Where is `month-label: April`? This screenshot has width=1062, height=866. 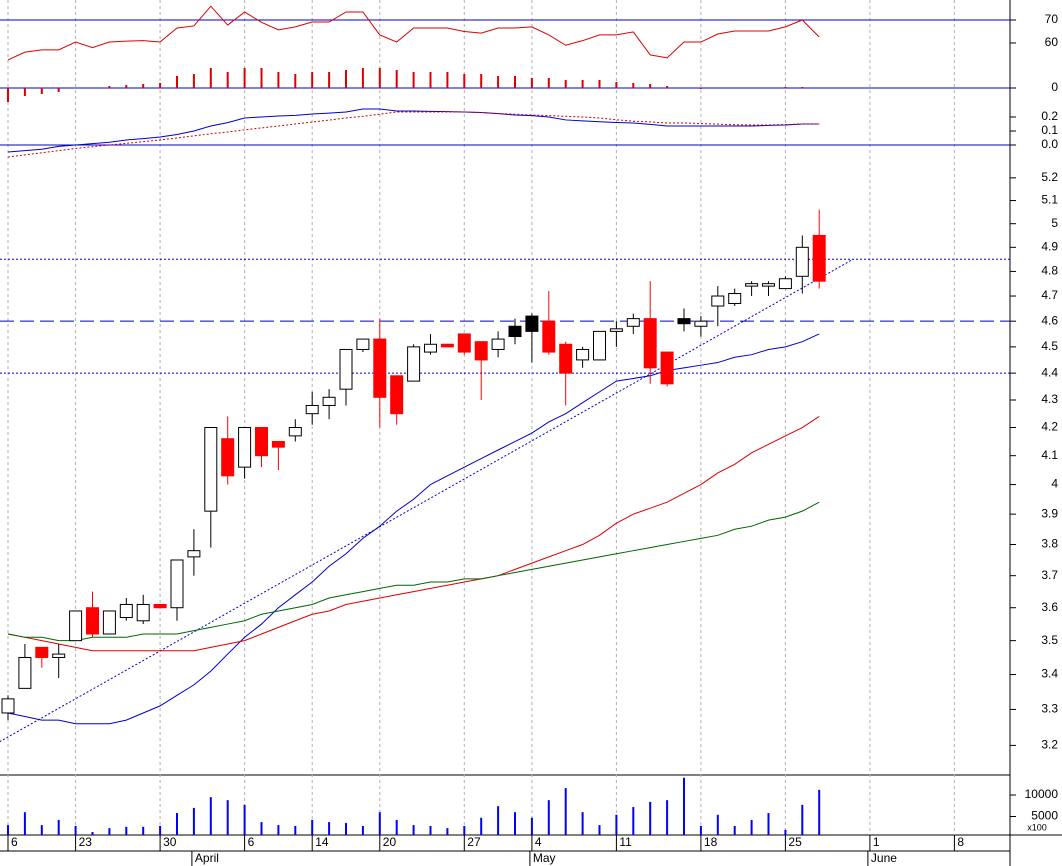 month-label: April is located at coordinates (207, 858).